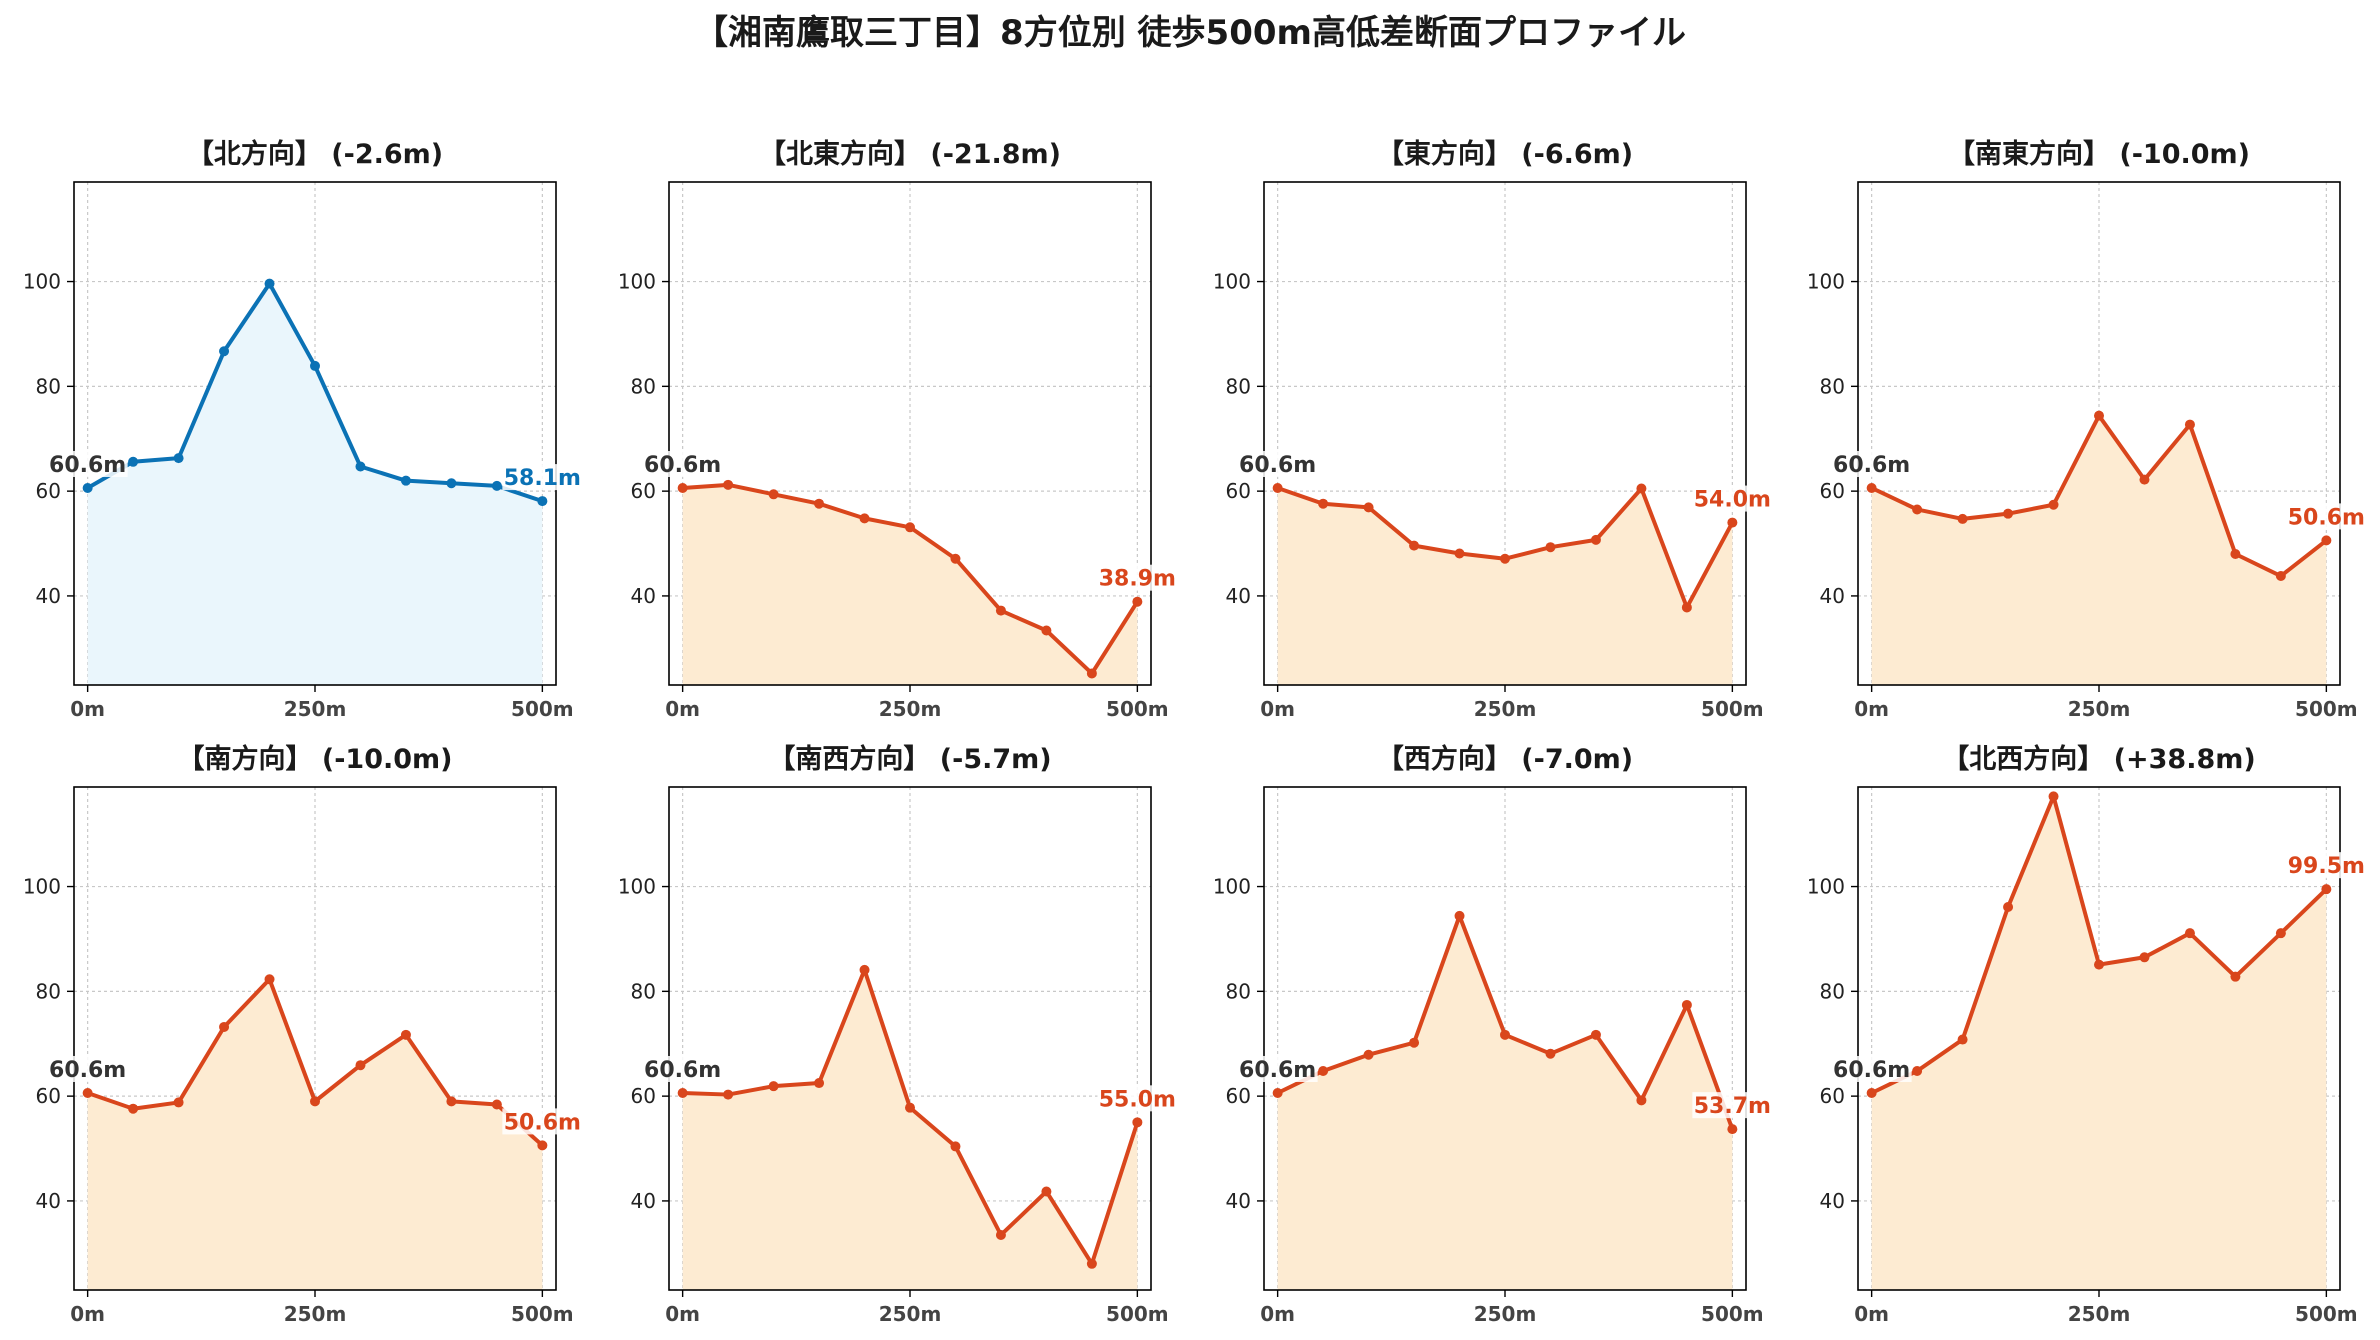 This screenshot has width=2380, height=1340. What do you see at coordinates (542, 478) in the screenshot?
I see `end-elevation-label: 58.1m` at bounding box center [542, 478].